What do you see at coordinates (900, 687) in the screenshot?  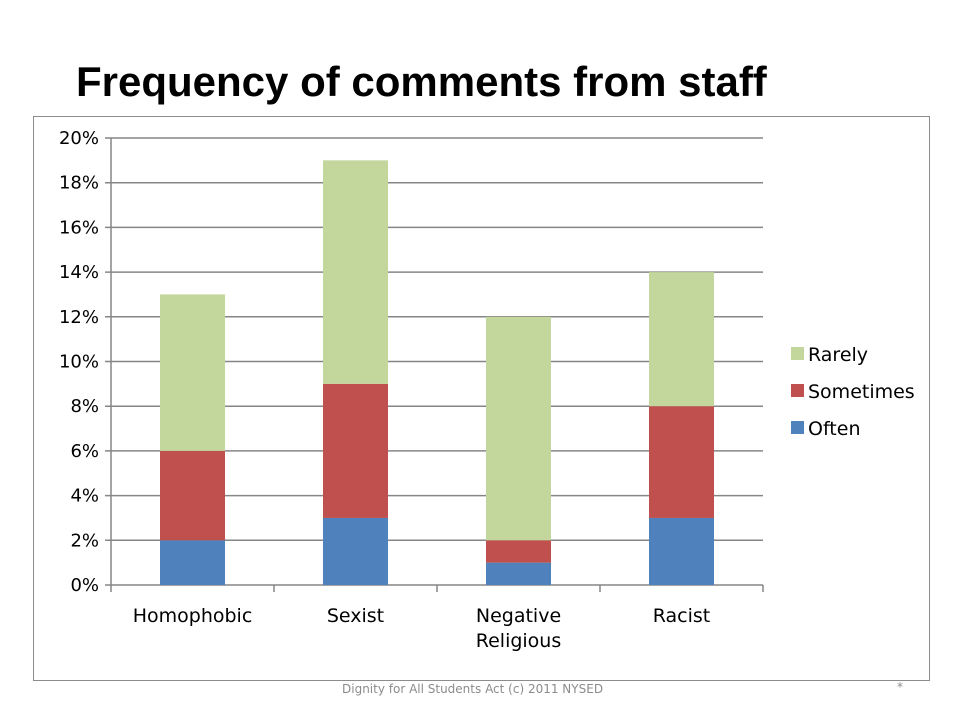 I see `slide-number: *` at bounding box center [900, 687].